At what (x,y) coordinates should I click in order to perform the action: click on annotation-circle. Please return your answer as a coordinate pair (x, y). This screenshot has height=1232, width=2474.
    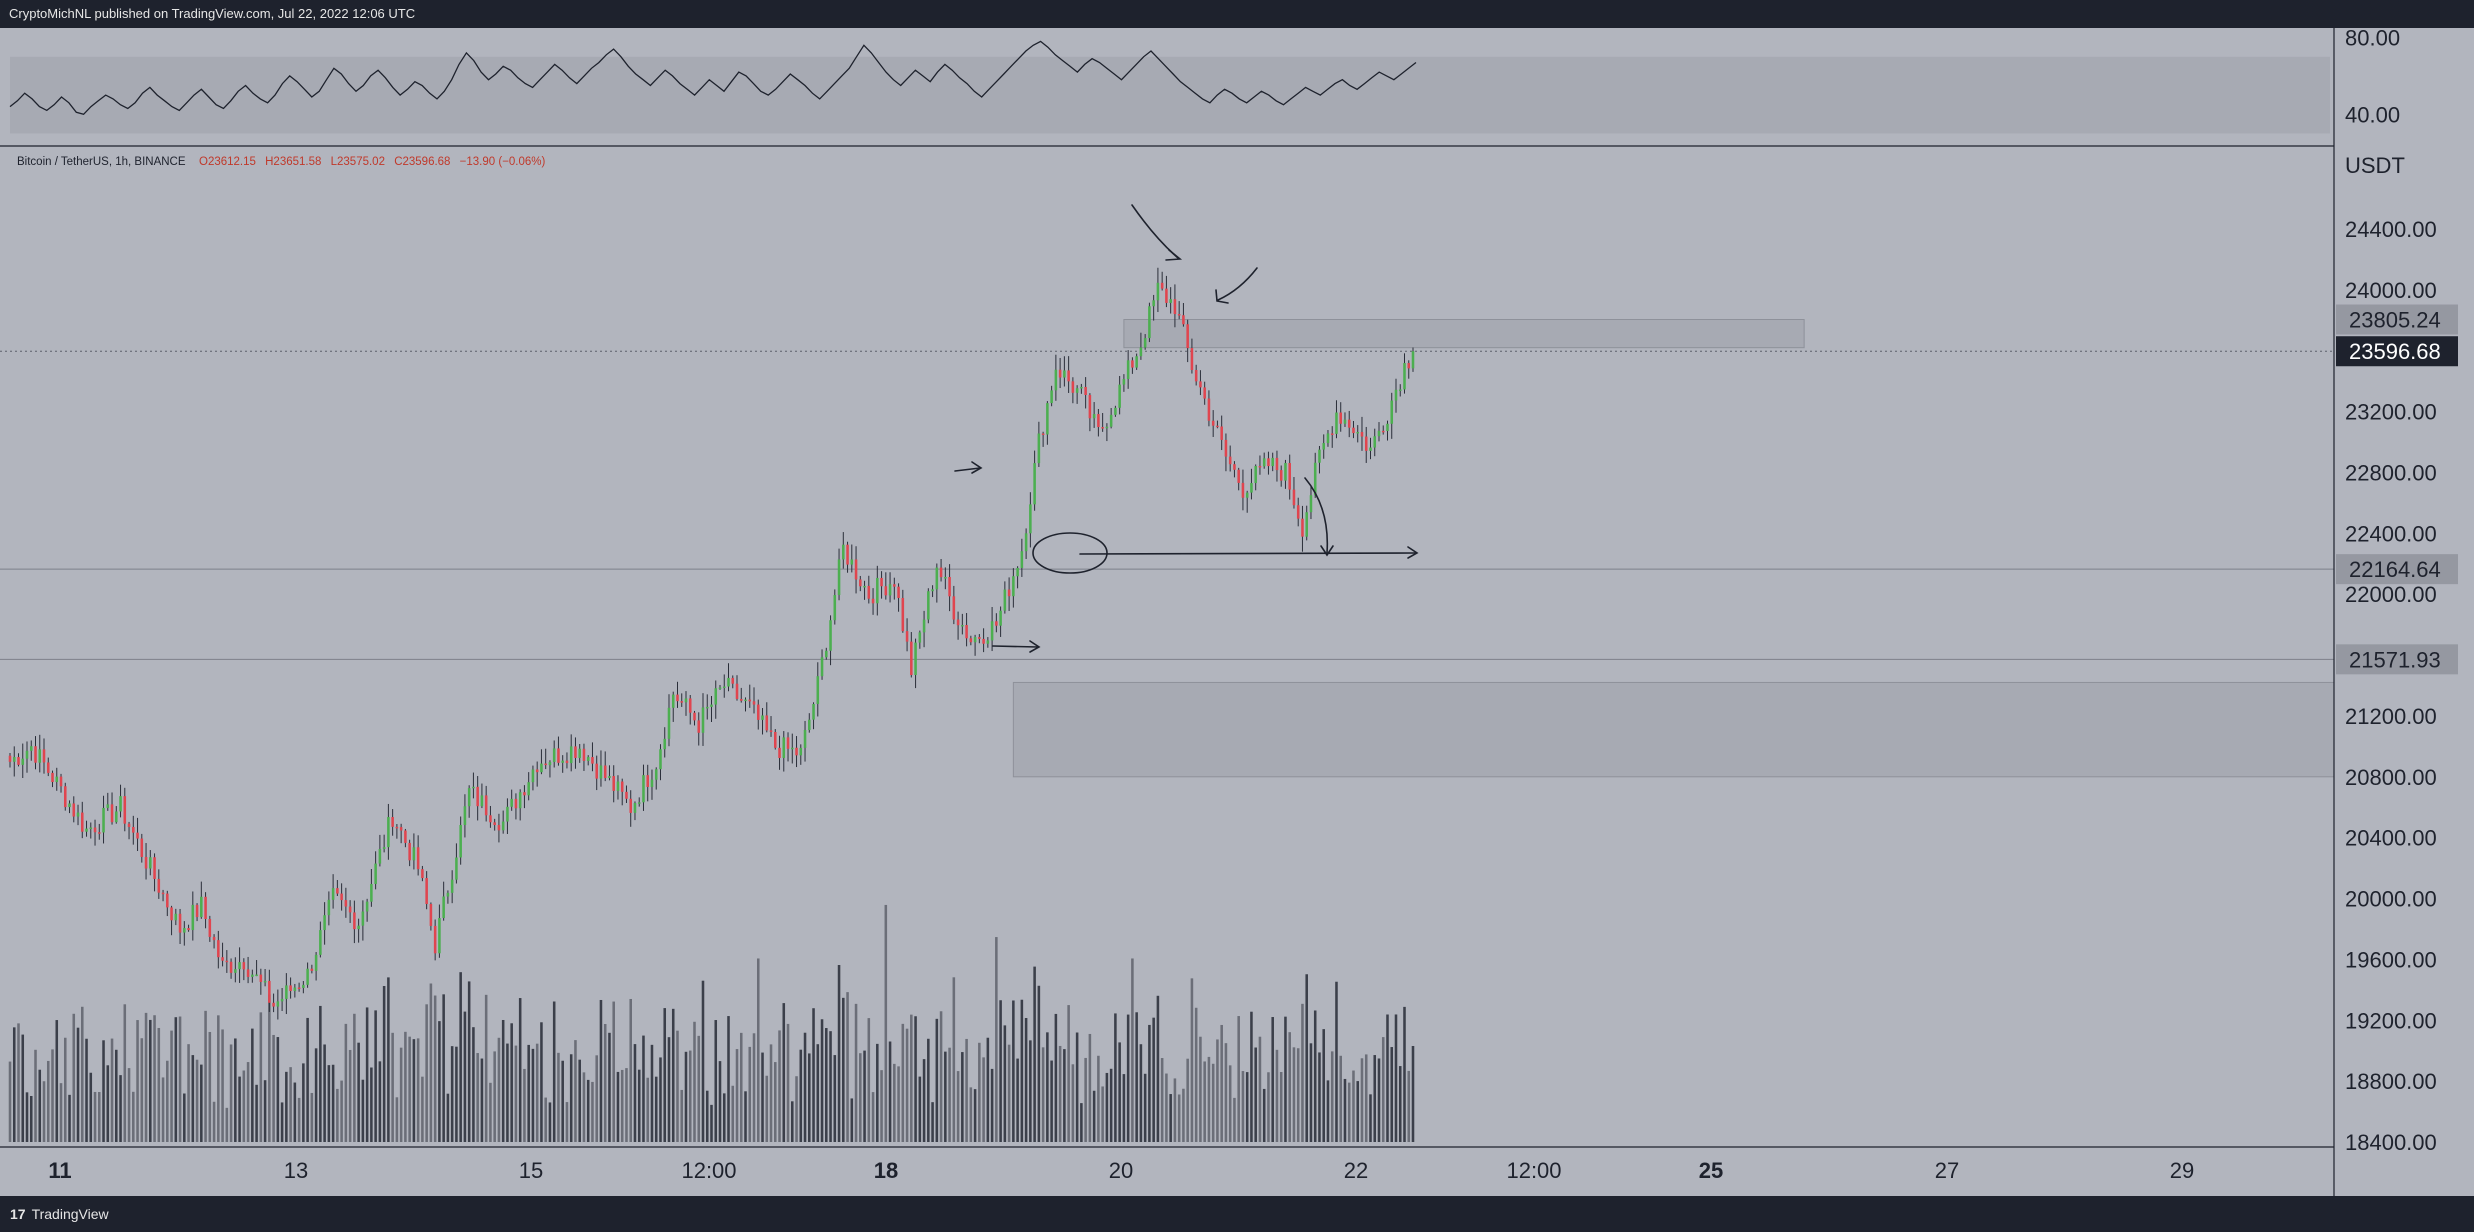
    Looking at the image, I should click on (1070, 553).